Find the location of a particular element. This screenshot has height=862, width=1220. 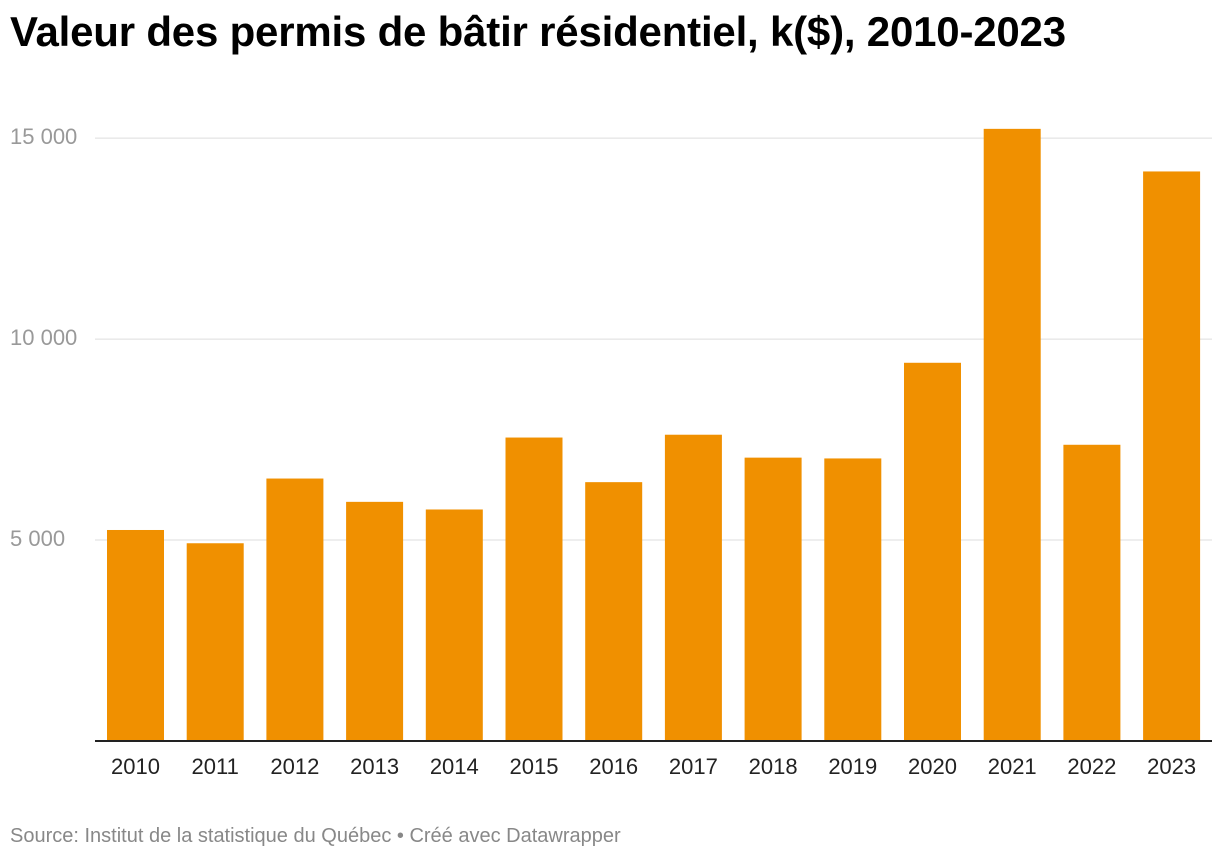

x-tick-label: 2023 is located at coordinates (1171, 766).